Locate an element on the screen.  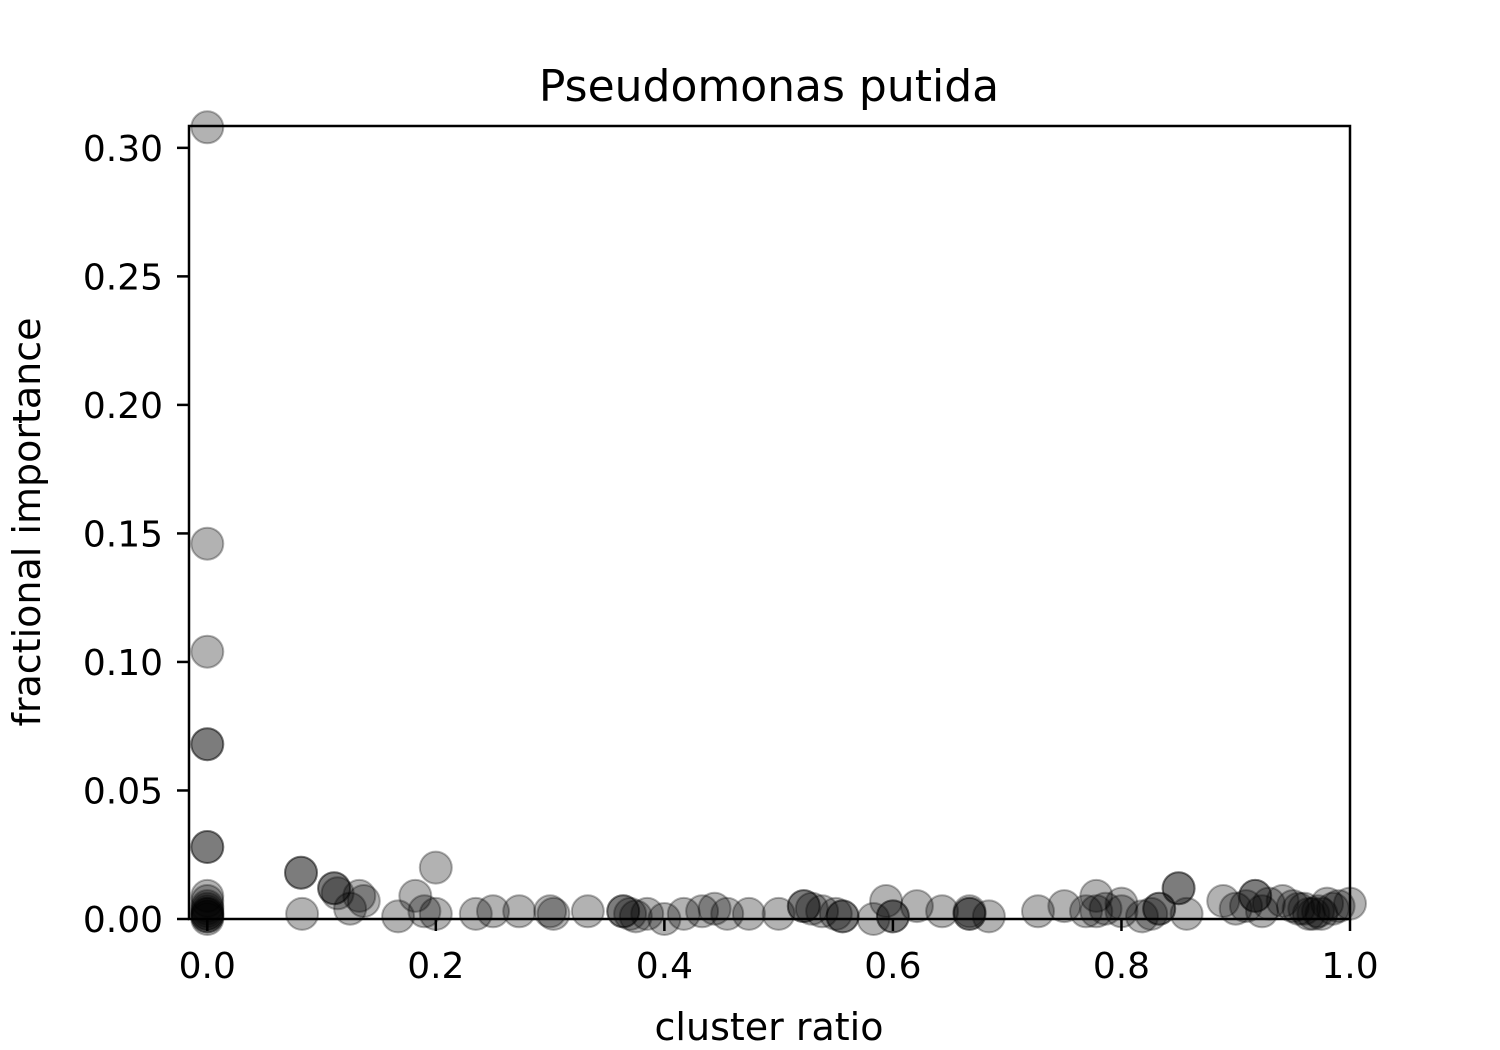
chart-title: Pseudomonas putida is located at coordinates (769, 86).